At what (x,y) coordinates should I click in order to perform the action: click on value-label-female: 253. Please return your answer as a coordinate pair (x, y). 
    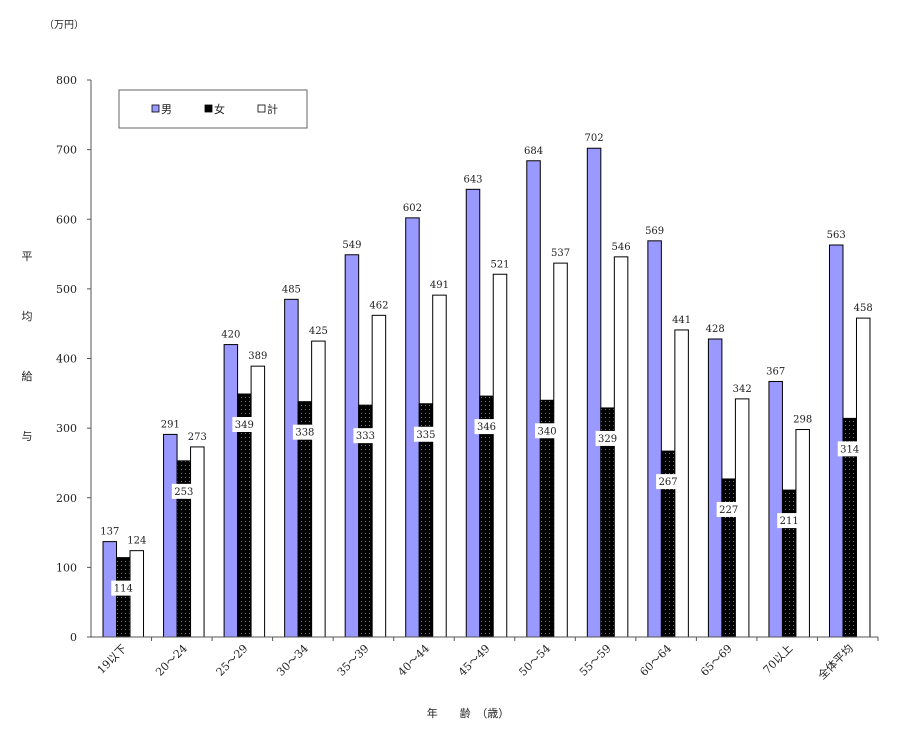
    Looking at the image, I should click on (183, 492).